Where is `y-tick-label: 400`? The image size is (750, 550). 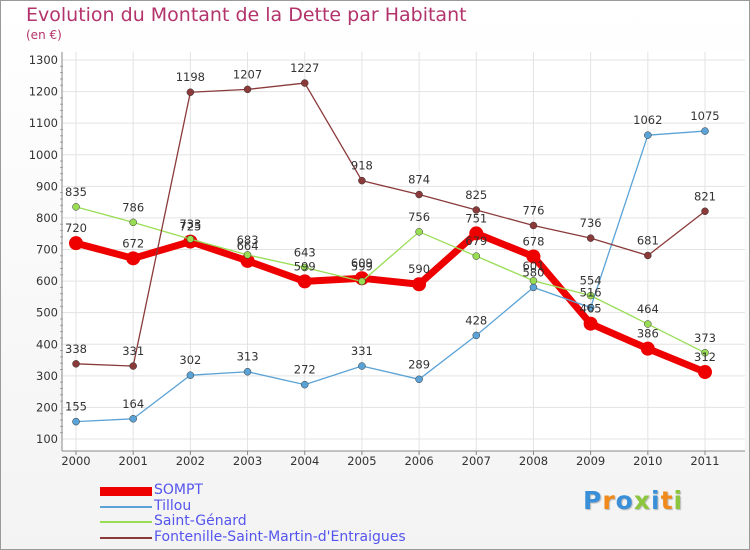 y-tick-label: 400 is located at coordinates (47, 344).